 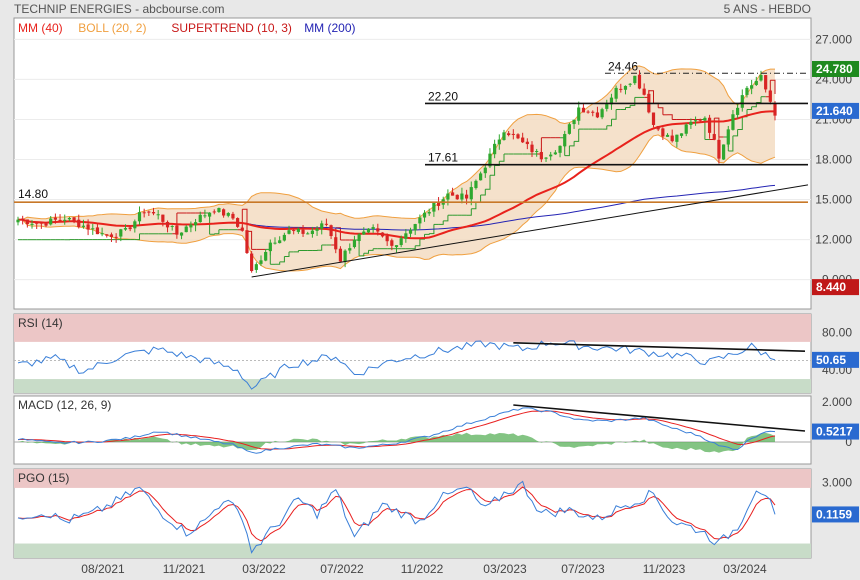 I want to click on x-axis-label: 03/2023, so click(x=505, y=569).